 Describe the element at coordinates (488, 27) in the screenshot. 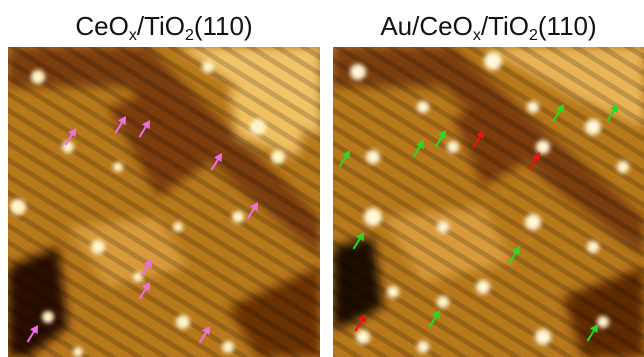

I see `right-panel-title: Au/CeOx/TiO2(110)` at that location.